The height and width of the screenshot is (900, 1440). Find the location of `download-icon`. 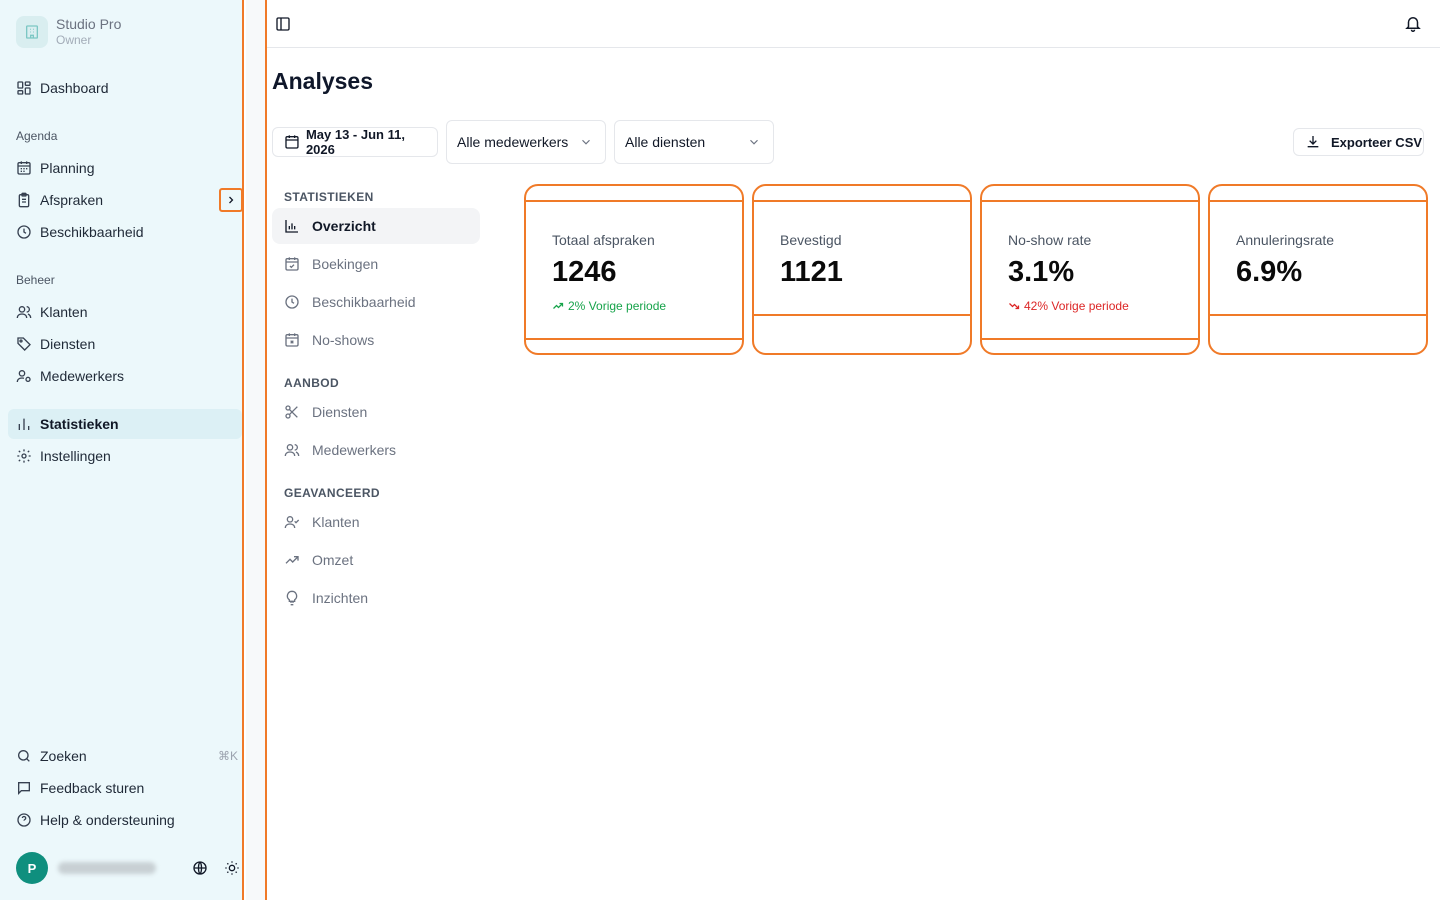

download-icon is located at coordinates (1313, 142).